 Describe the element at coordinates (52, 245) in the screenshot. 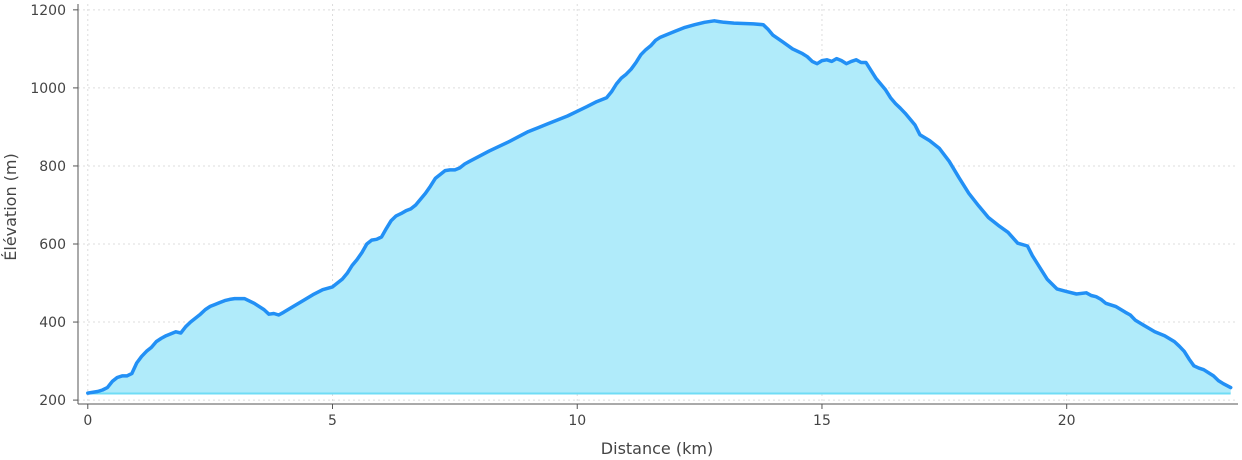

I see `y-tick-label: 600` at that location.